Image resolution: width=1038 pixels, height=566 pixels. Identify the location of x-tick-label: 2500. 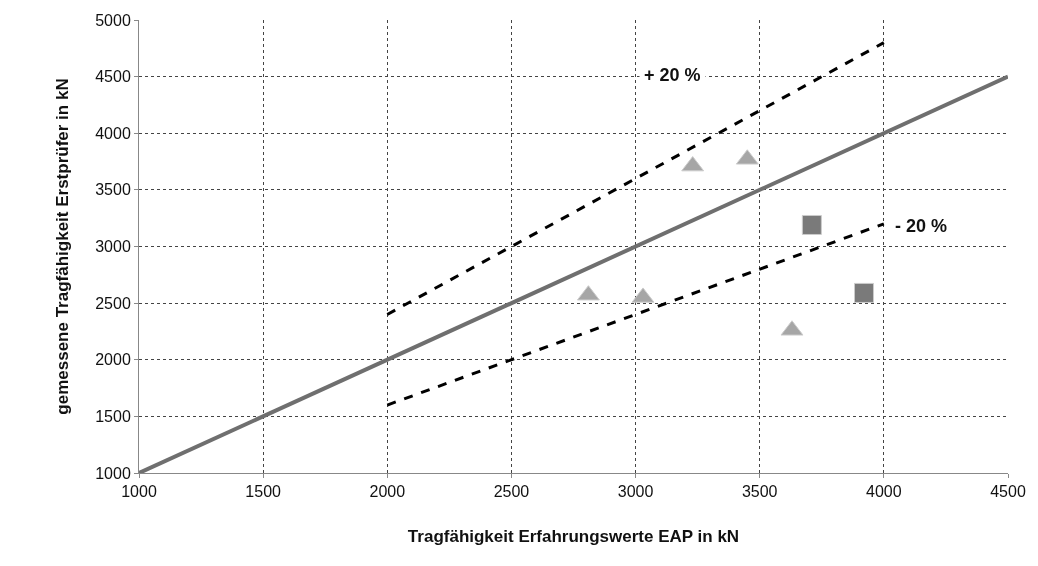
(511, 492).